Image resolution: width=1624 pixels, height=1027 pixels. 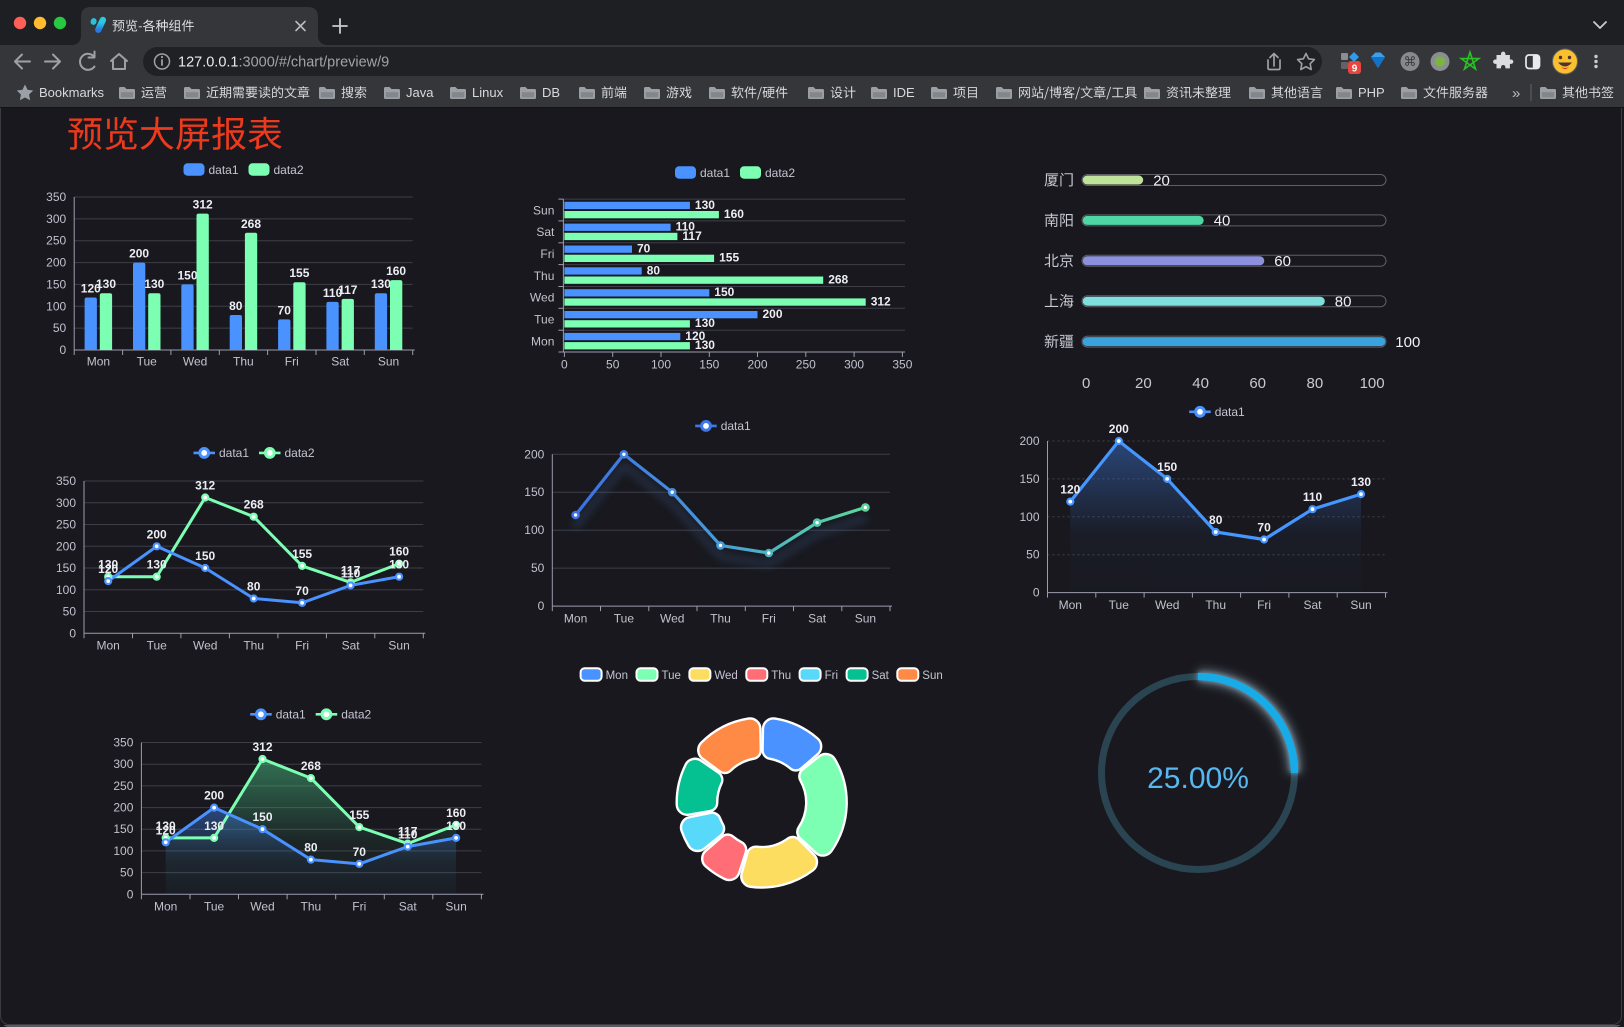 What do you see at coordinates (420, 92) in the screenshot?
I see `svg-text: Java` at bounding box center [420, 92].